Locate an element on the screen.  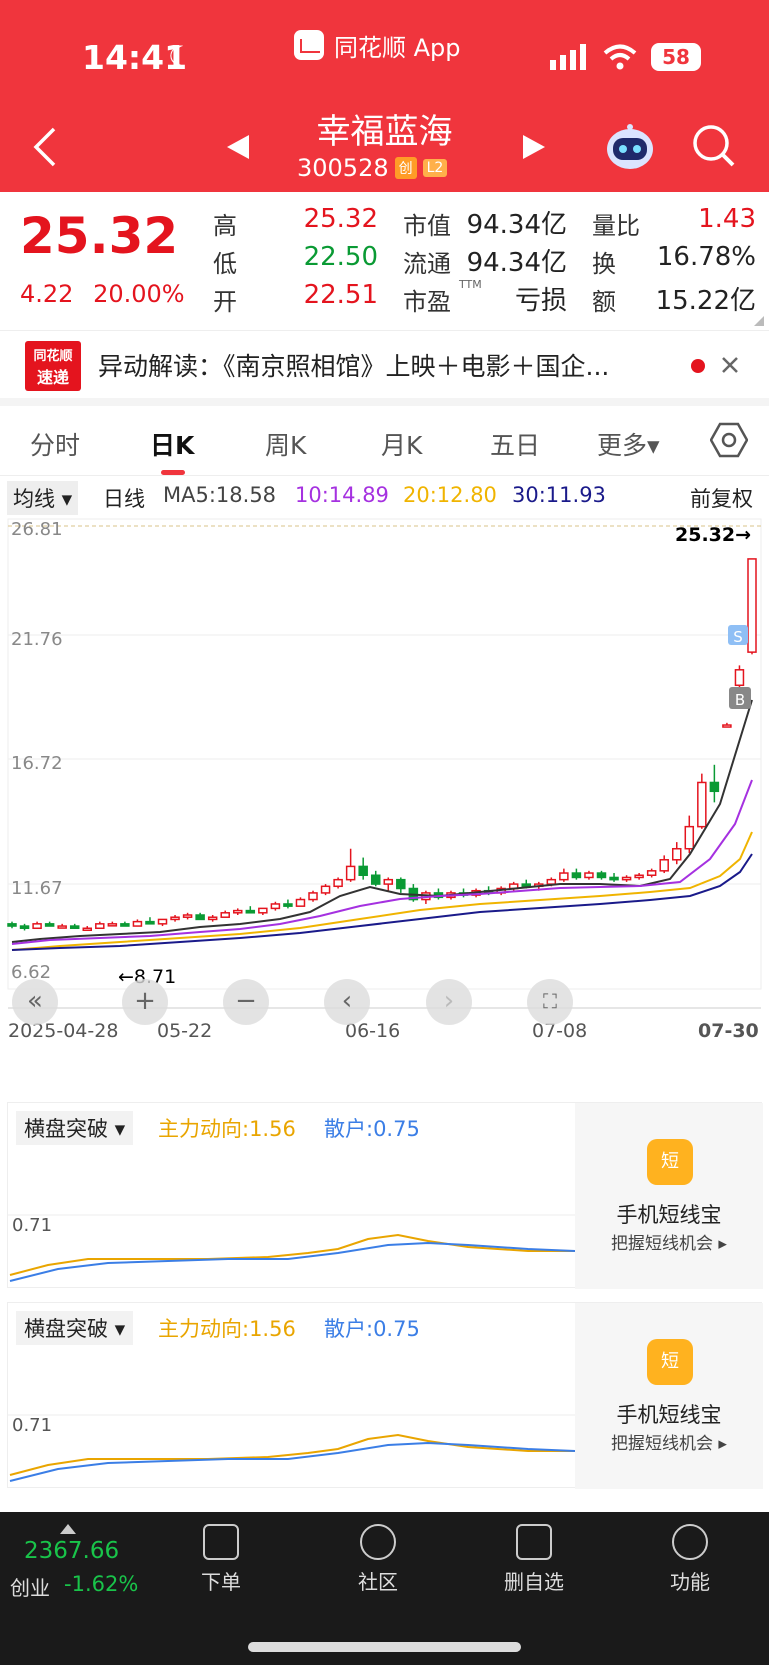
nav-label: 社区 is located at coordinates (378, 1582).